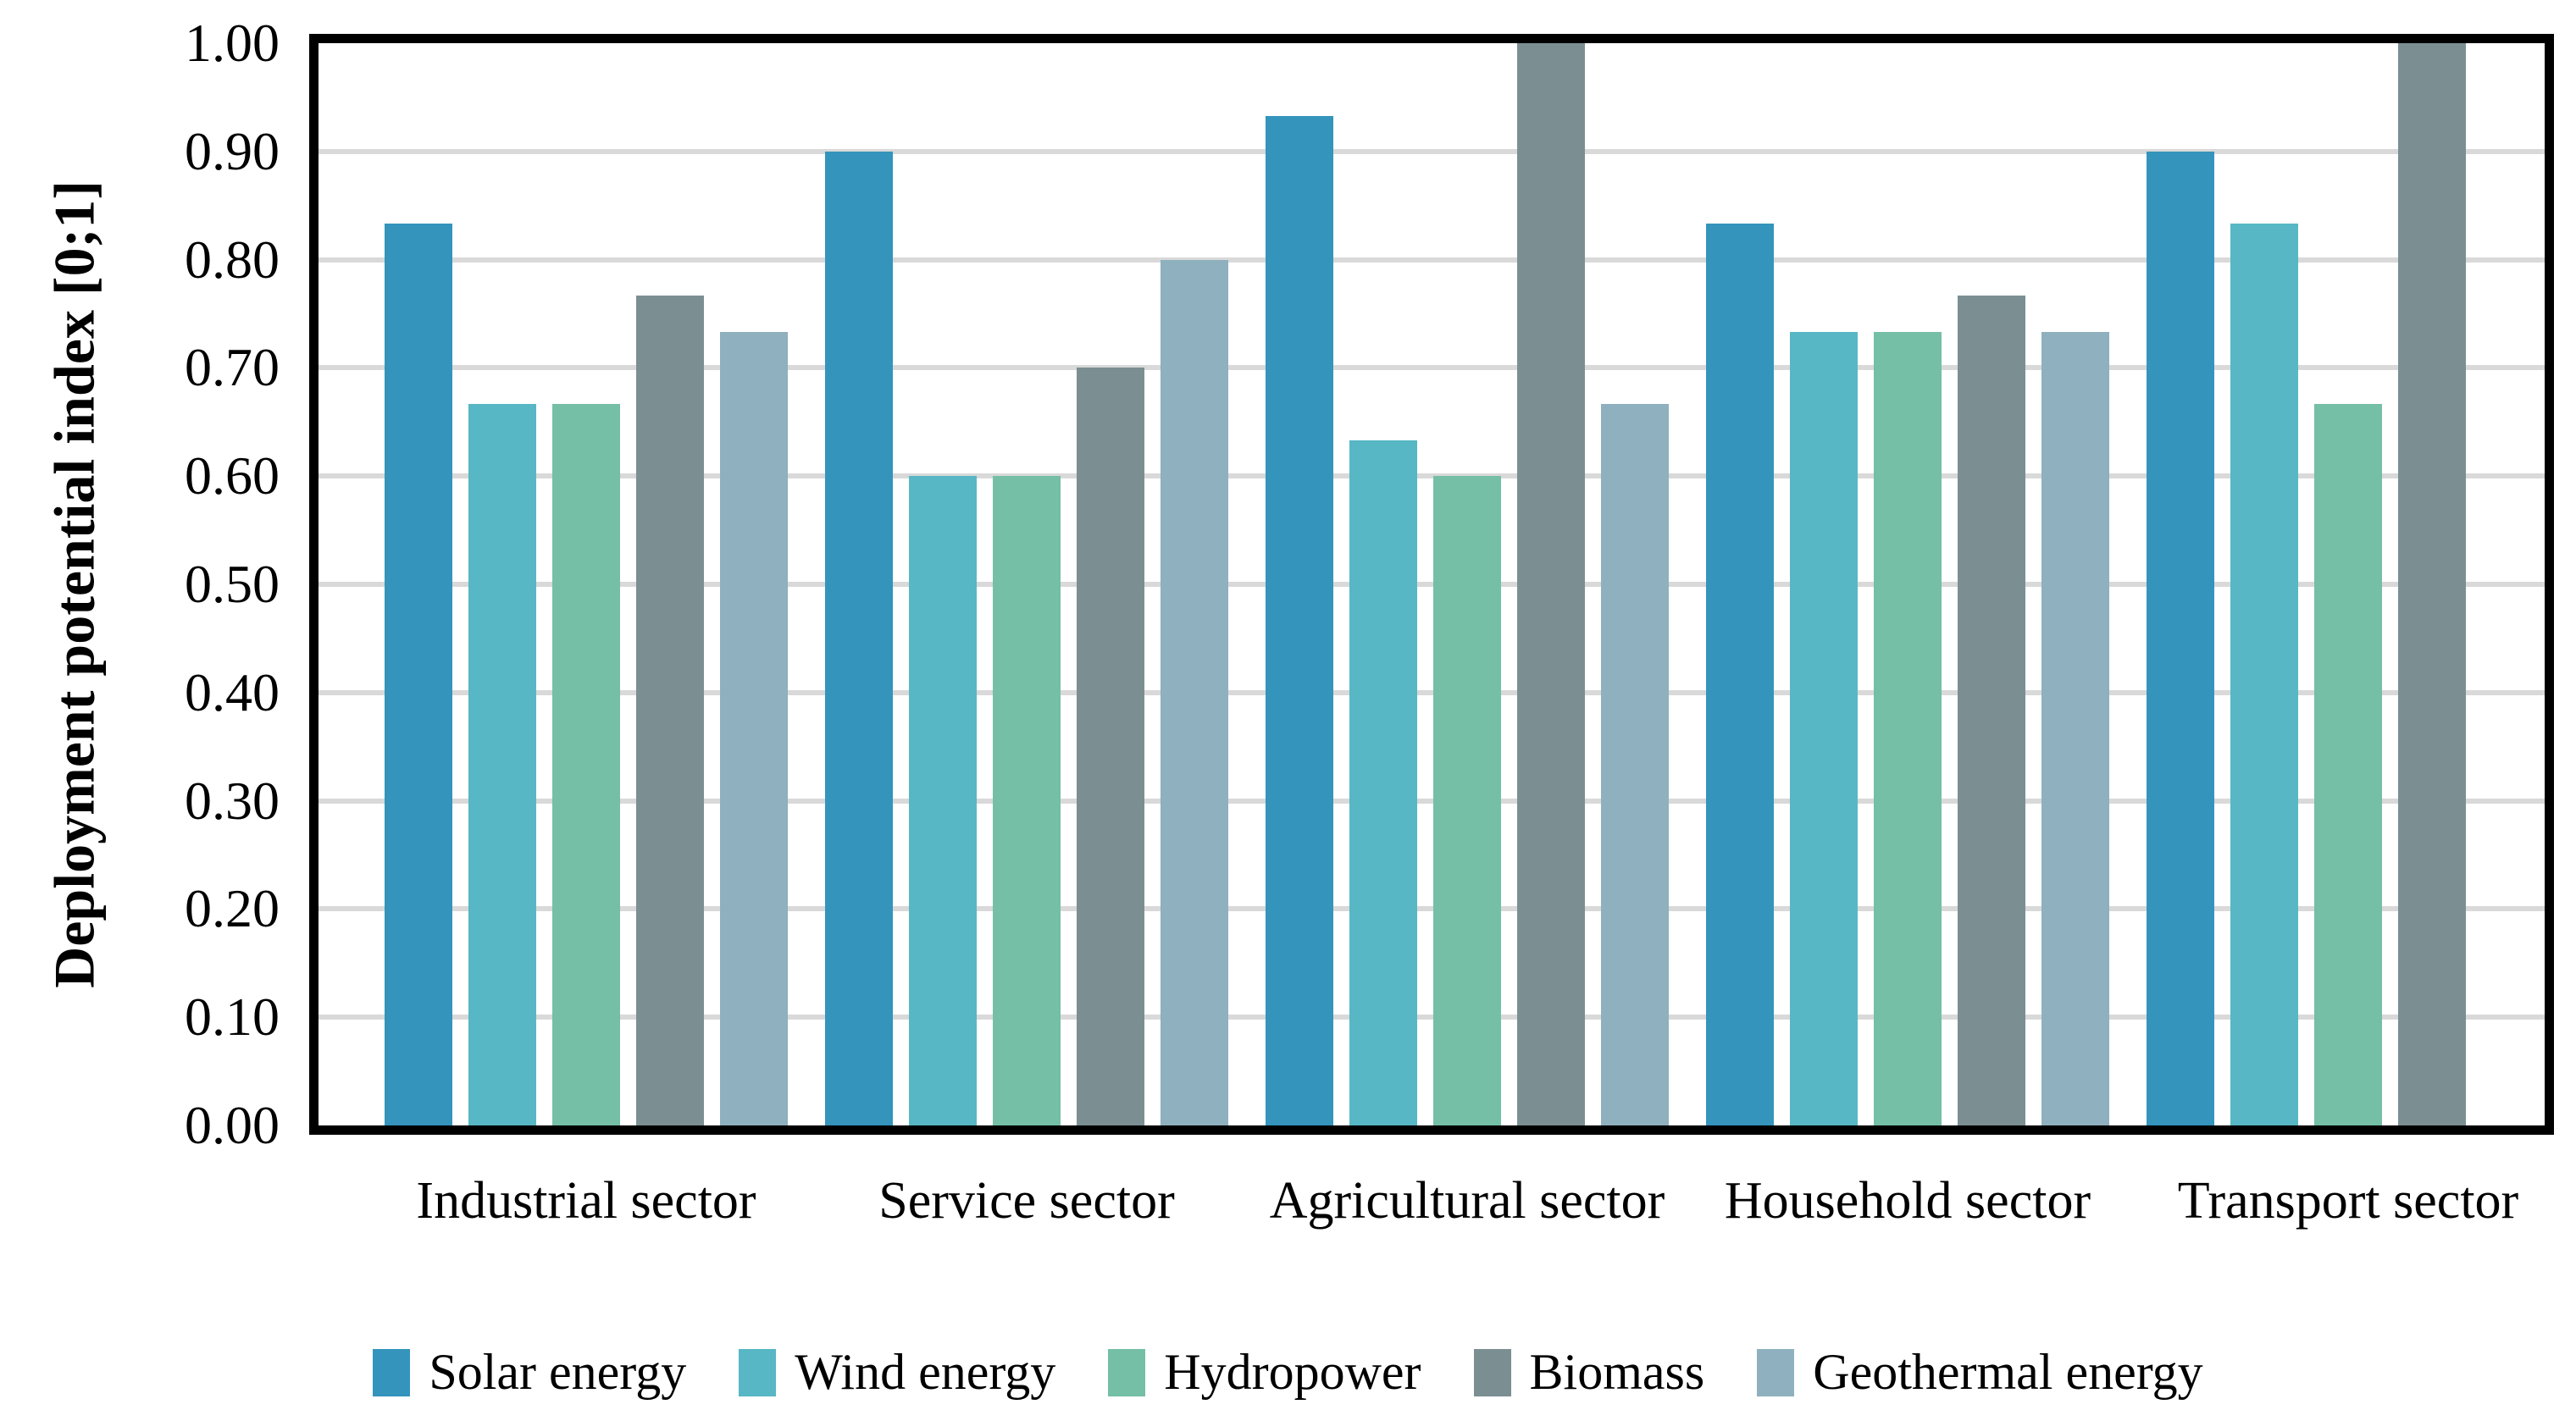  I want to click on y-tick-label: 0.10, so click(232, 1017).